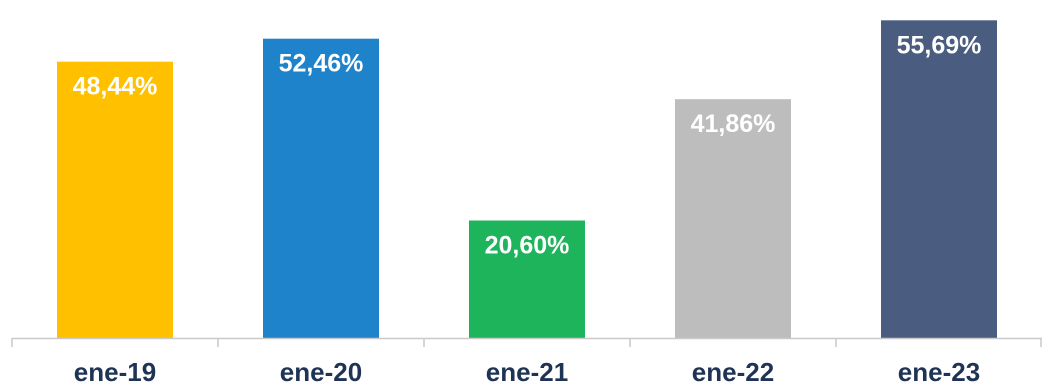 This screenshot has width=1042, height=385. Describe the element at coordinates (321, 371) in the screenshot. I see `category-label-ene-20: ene-20` at that location.